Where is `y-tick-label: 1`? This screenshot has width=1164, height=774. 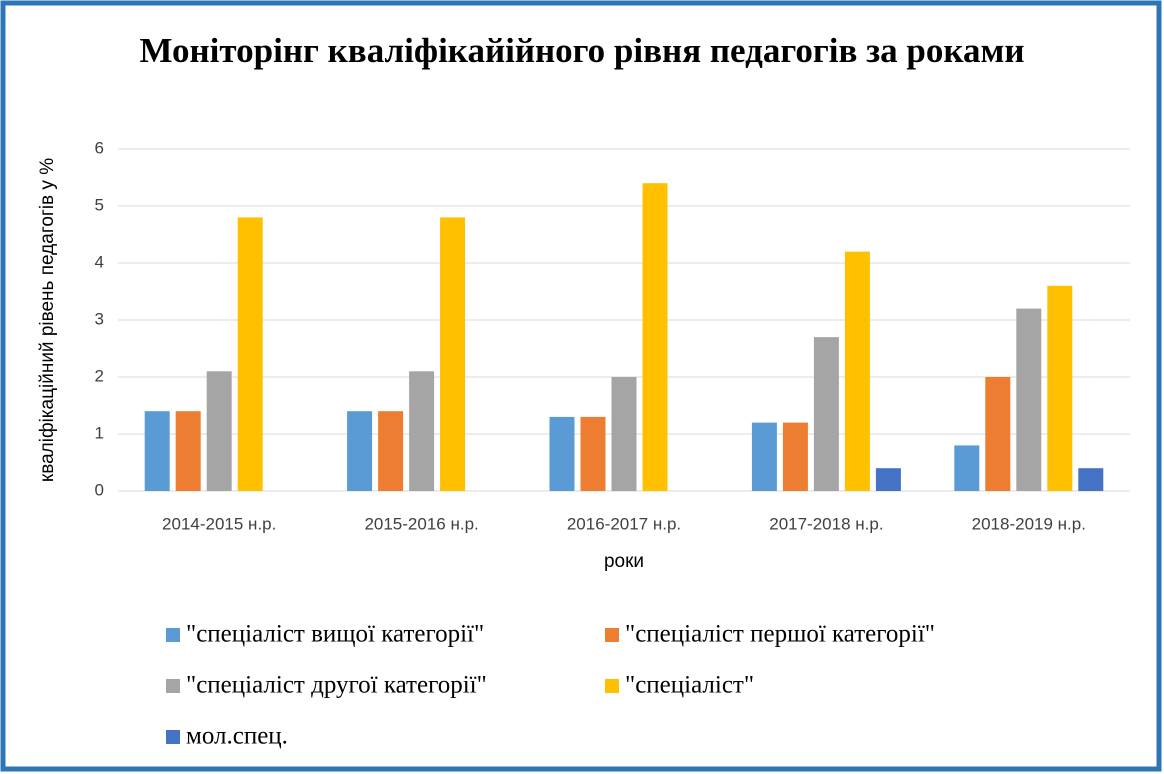 y-tick-label: 1 is located at coordinates (99, 432).